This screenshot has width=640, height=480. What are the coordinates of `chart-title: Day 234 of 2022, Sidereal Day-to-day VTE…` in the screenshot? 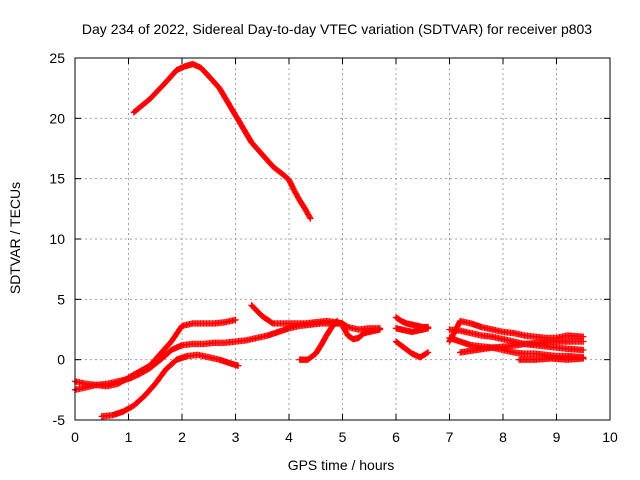 It's located at (337, 29).